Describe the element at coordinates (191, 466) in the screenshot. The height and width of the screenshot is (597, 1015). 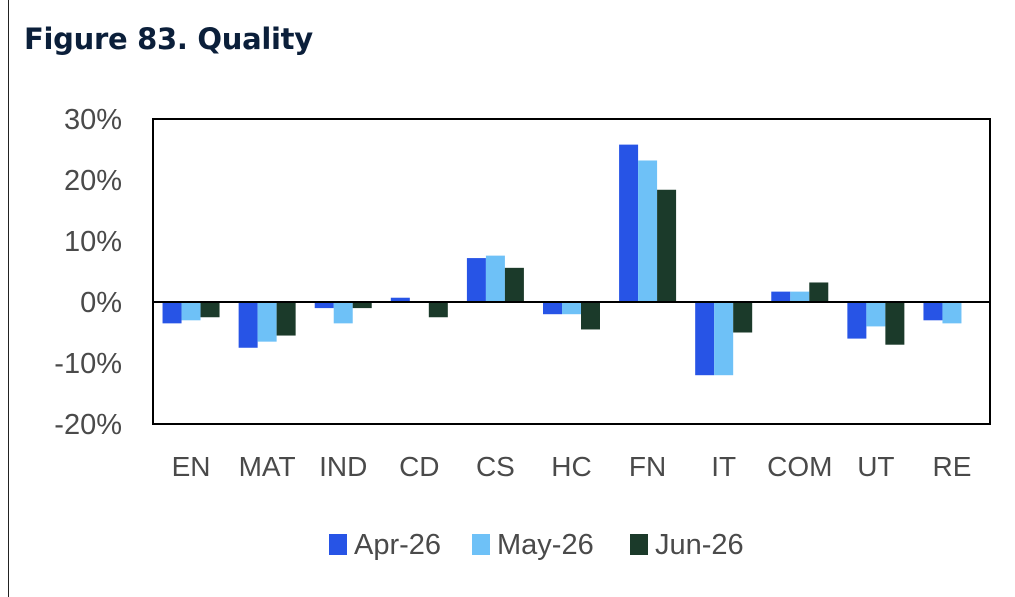
I see `x-category-label: EN` at that location.